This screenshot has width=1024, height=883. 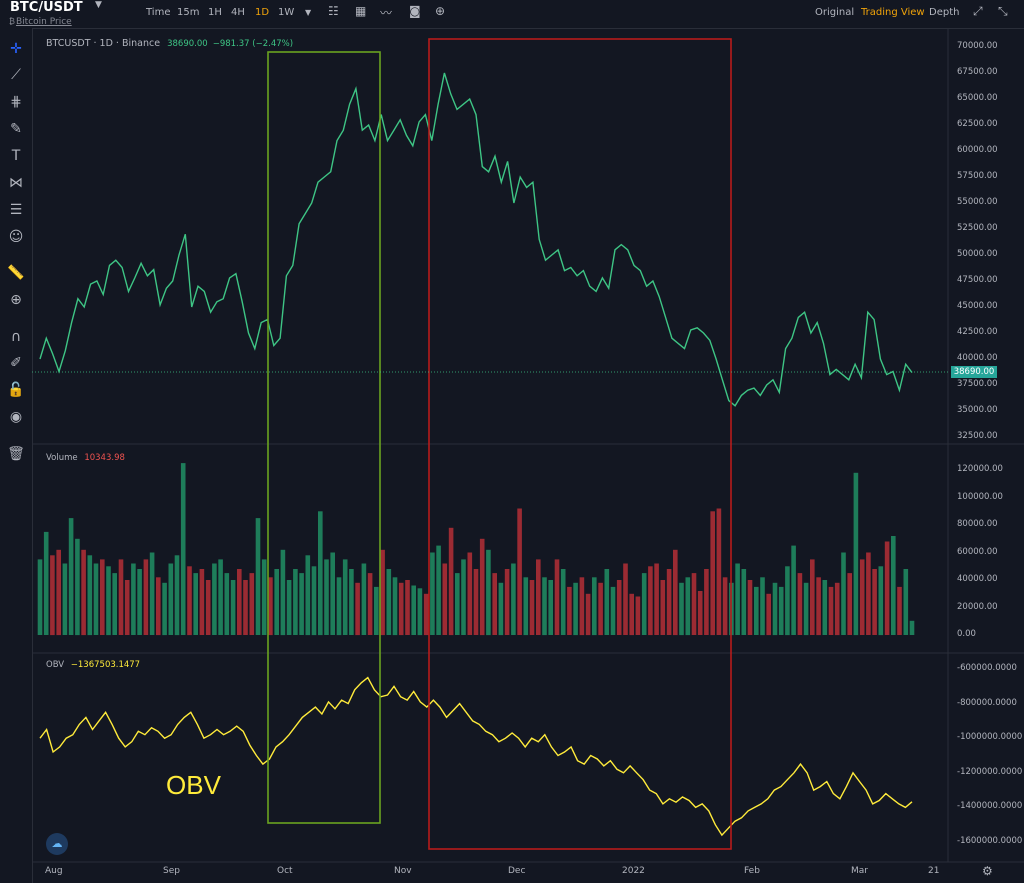 I want to click on price-tick-label: 37500.00, so click(x=977, y=384).